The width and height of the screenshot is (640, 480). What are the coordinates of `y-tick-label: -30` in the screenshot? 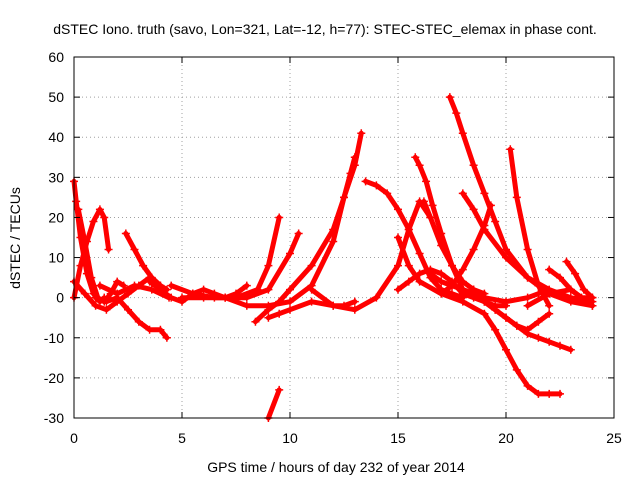 It's located at (54, 418).